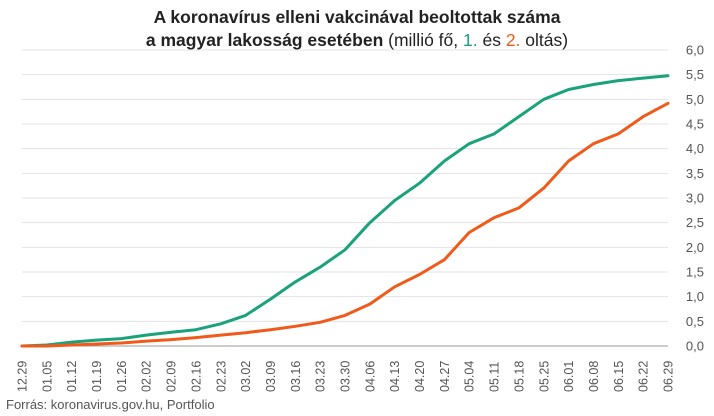  What do you see at coordinates (47, 376) in the screenshot?
I see `x-tick-label: 01.05` at bounding box center [47, 376].